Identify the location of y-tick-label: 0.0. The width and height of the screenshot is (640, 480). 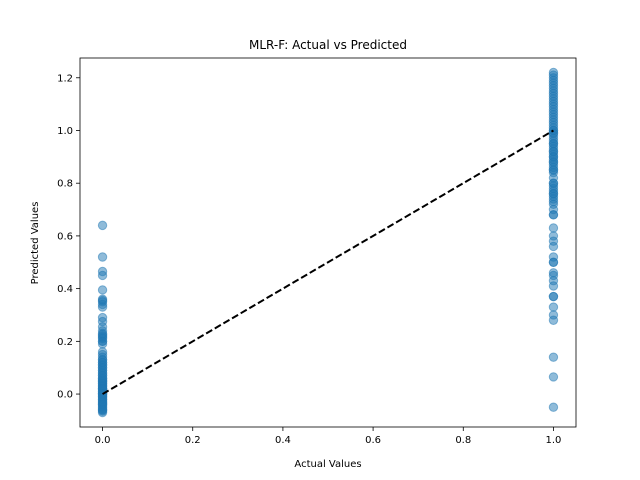
(65, 395).